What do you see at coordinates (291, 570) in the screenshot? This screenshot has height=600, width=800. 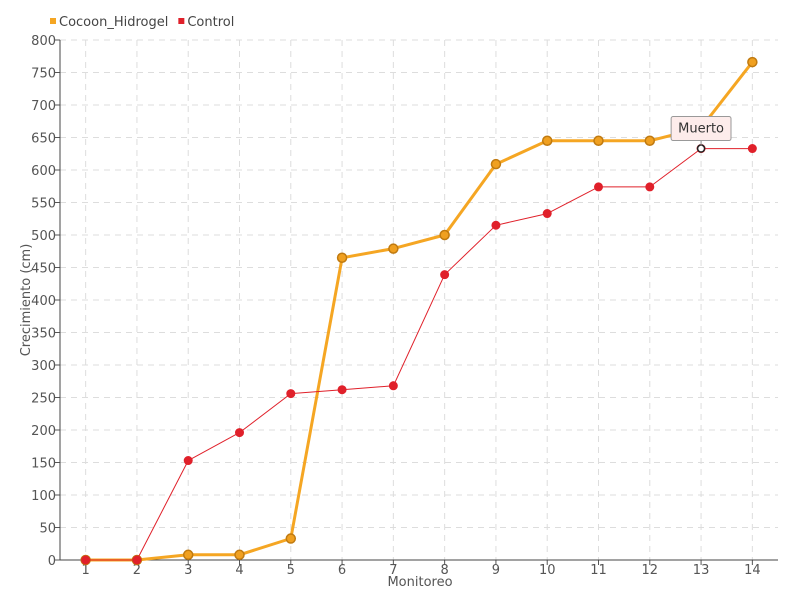 I see `x-tick-label: 5` at bounding box center [291, 570].